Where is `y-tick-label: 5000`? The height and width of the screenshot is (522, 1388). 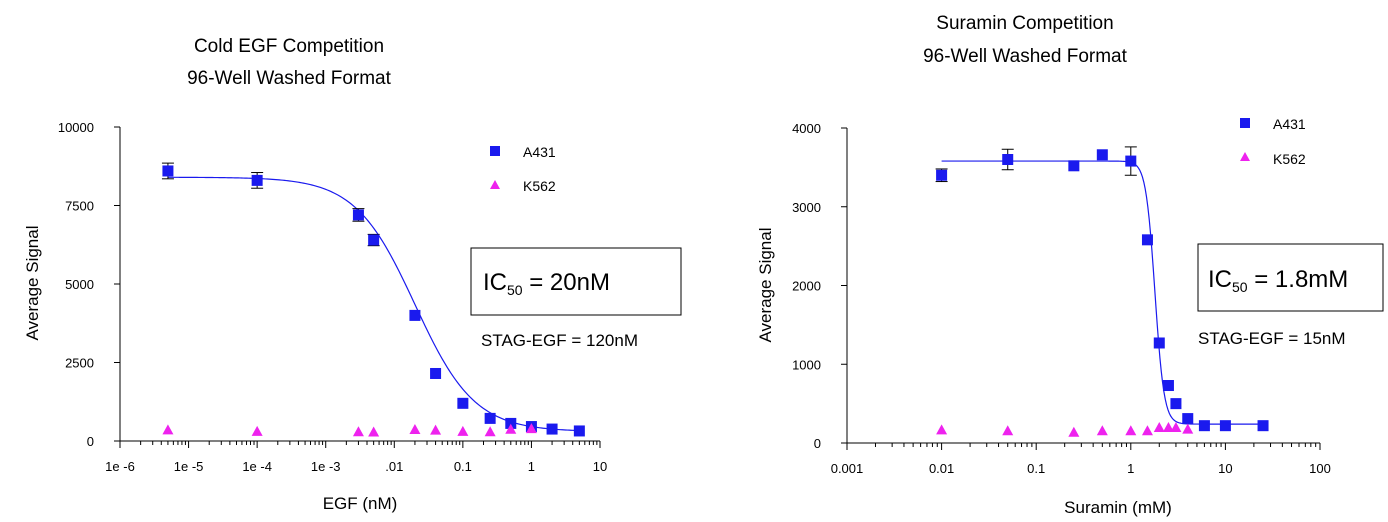
y-tick-label: 5000 is located at coordinates (79, 284).